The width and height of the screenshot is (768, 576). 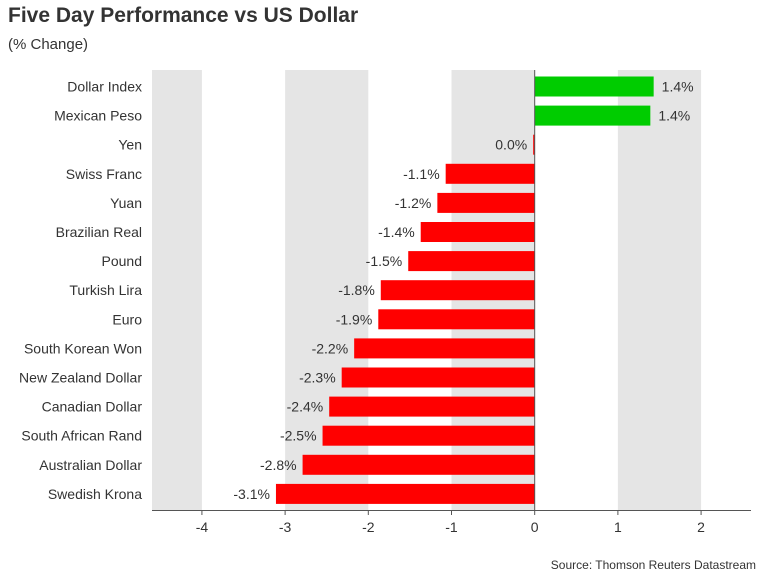 I want to click on x-tick-label: 1, so click(x=618, y=527).